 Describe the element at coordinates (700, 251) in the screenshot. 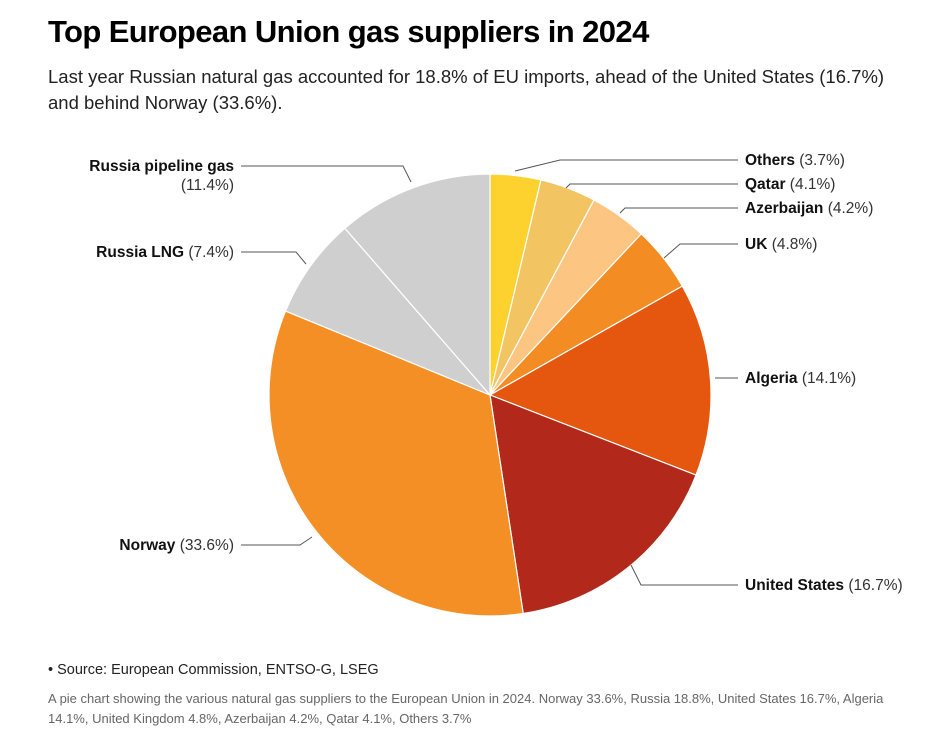

I see `leader-line-uk` at that location.